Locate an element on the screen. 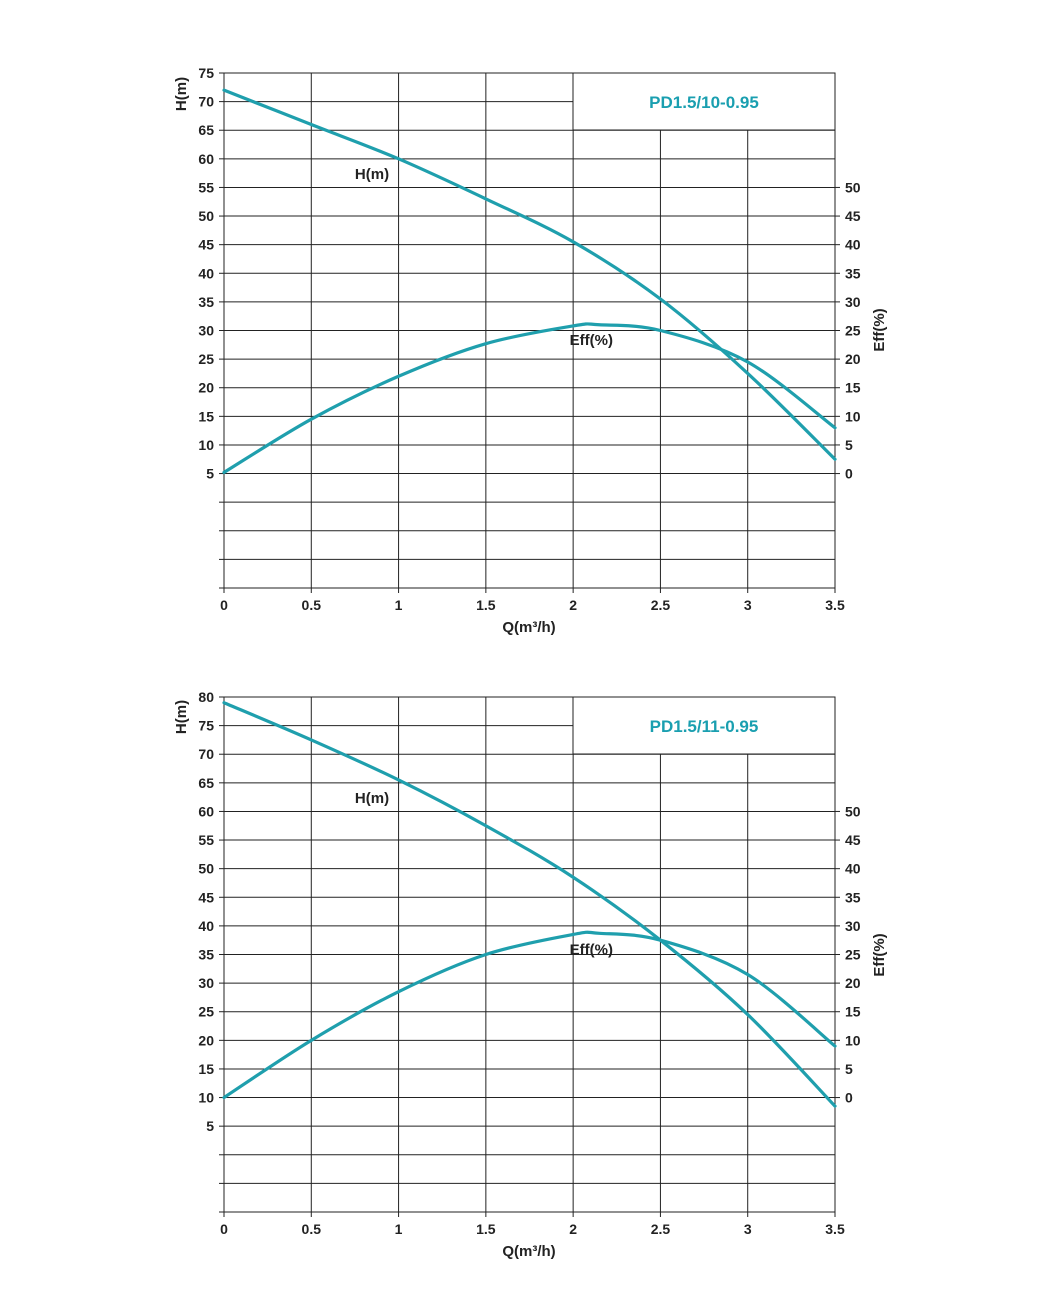 The width and height of the screenshot is (1060, 1290). y-tick-label: 80 is located at coordinates (206, 697).